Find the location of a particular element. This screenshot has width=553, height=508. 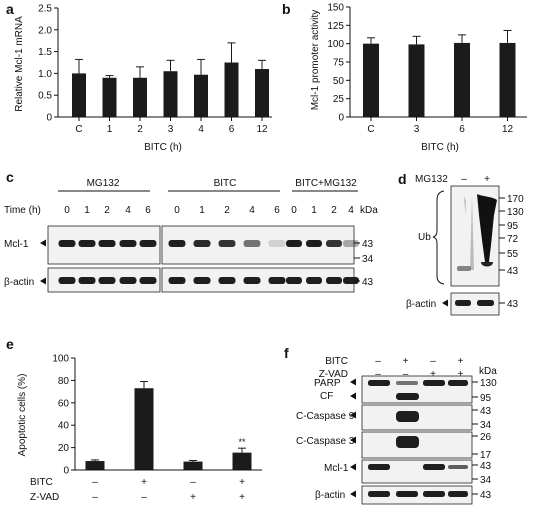

blot-c-group-bitc: BITC is located at coordinates (225, 183).